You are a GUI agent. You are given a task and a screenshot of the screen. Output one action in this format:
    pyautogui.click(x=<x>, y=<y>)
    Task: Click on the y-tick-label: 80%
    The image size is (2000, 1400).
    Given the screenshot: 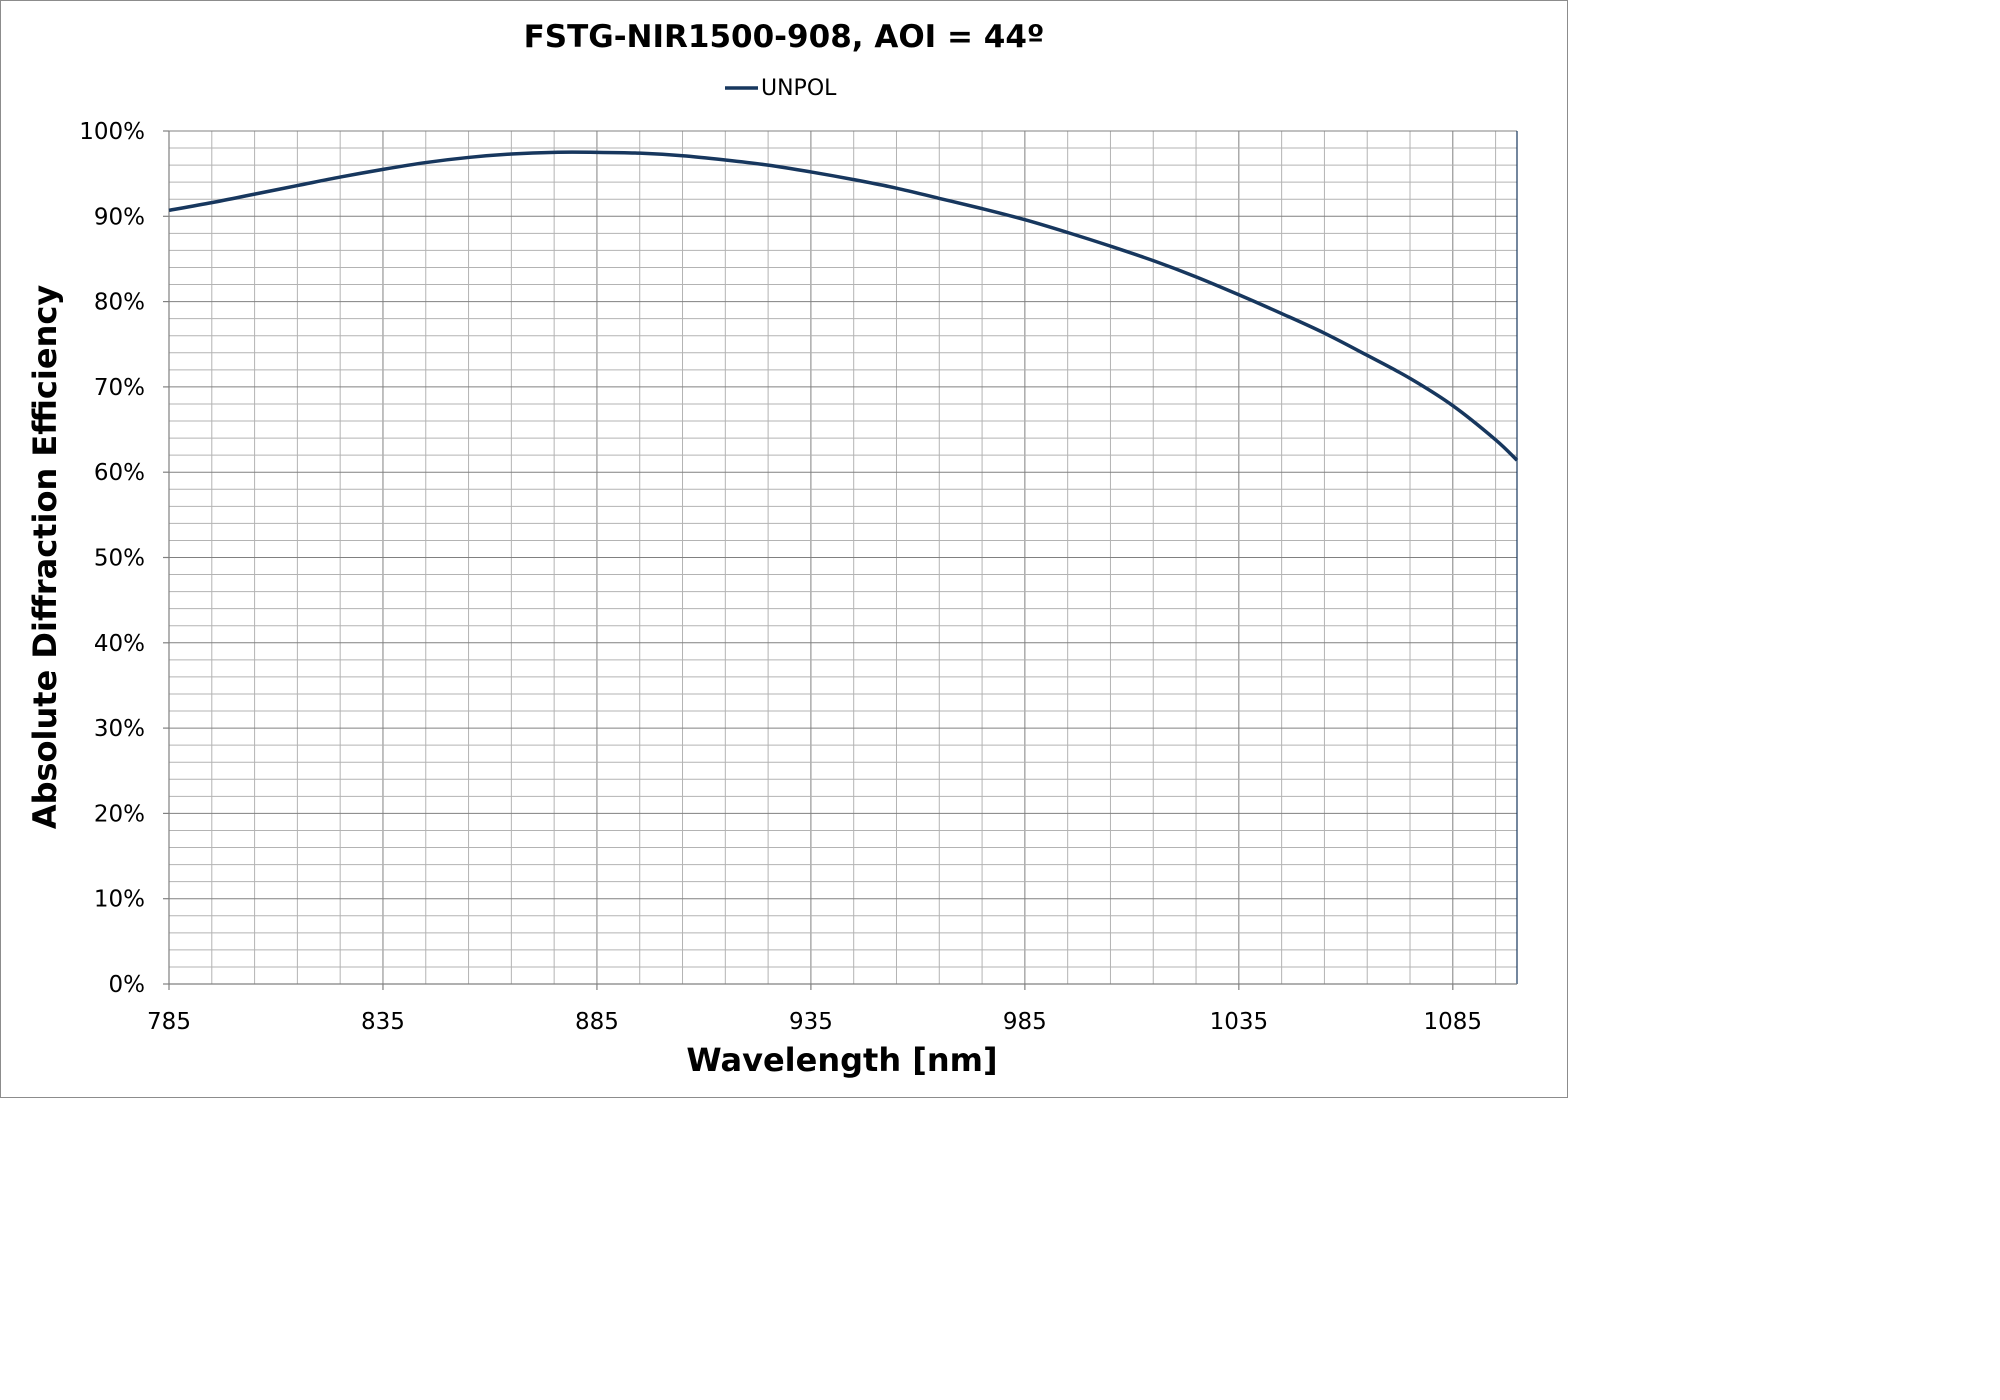 What is the action you would take?
    pyautogui.click(x=119, y=303)
    